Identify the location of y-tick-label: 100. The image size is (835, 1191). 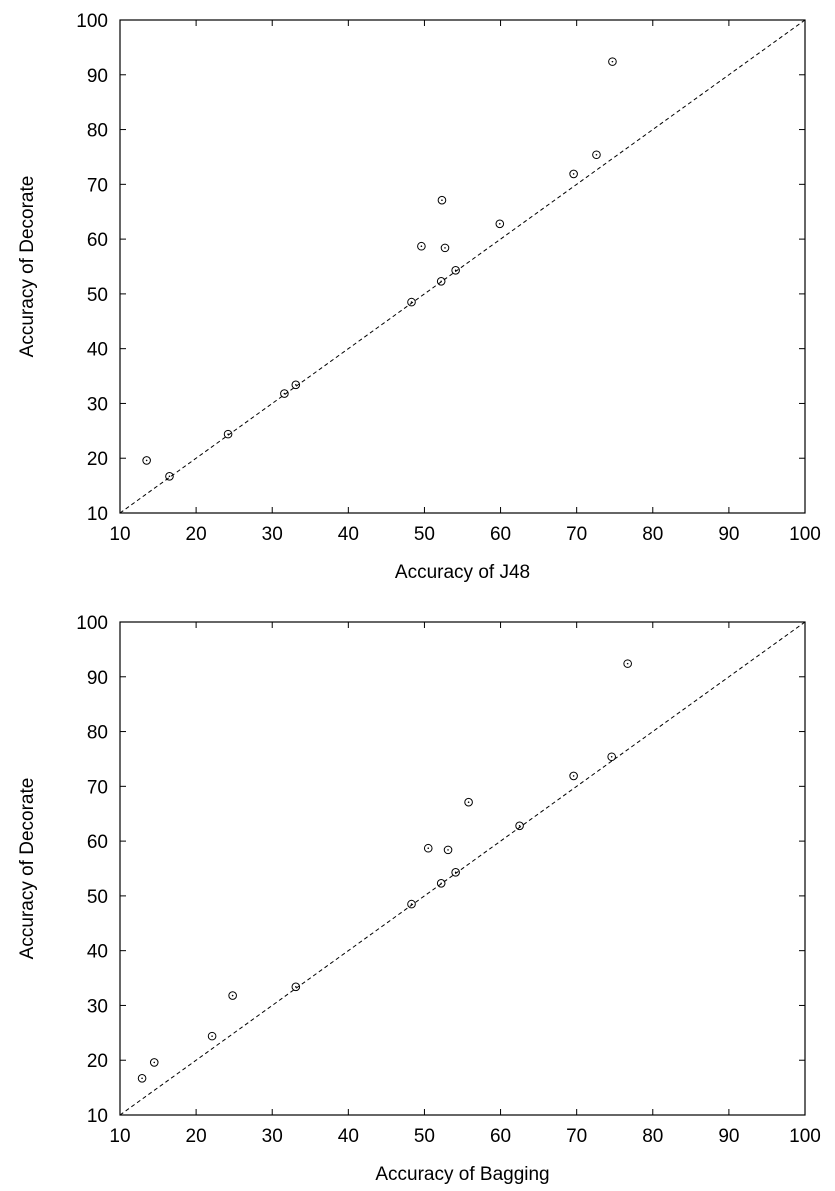
(92, 623).